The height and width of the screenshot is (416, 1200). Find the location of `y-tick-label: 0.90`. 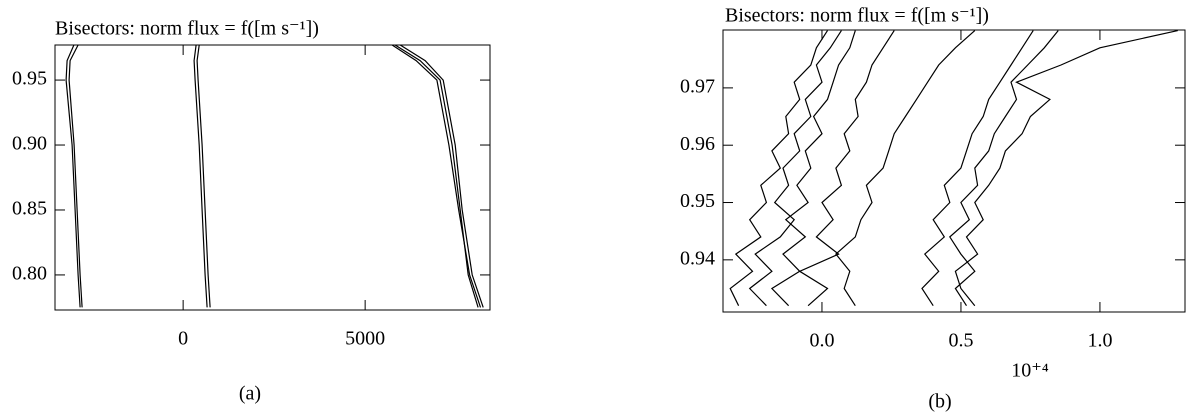

y-tick-label: 0.90 is located at coordinates (29, 144).